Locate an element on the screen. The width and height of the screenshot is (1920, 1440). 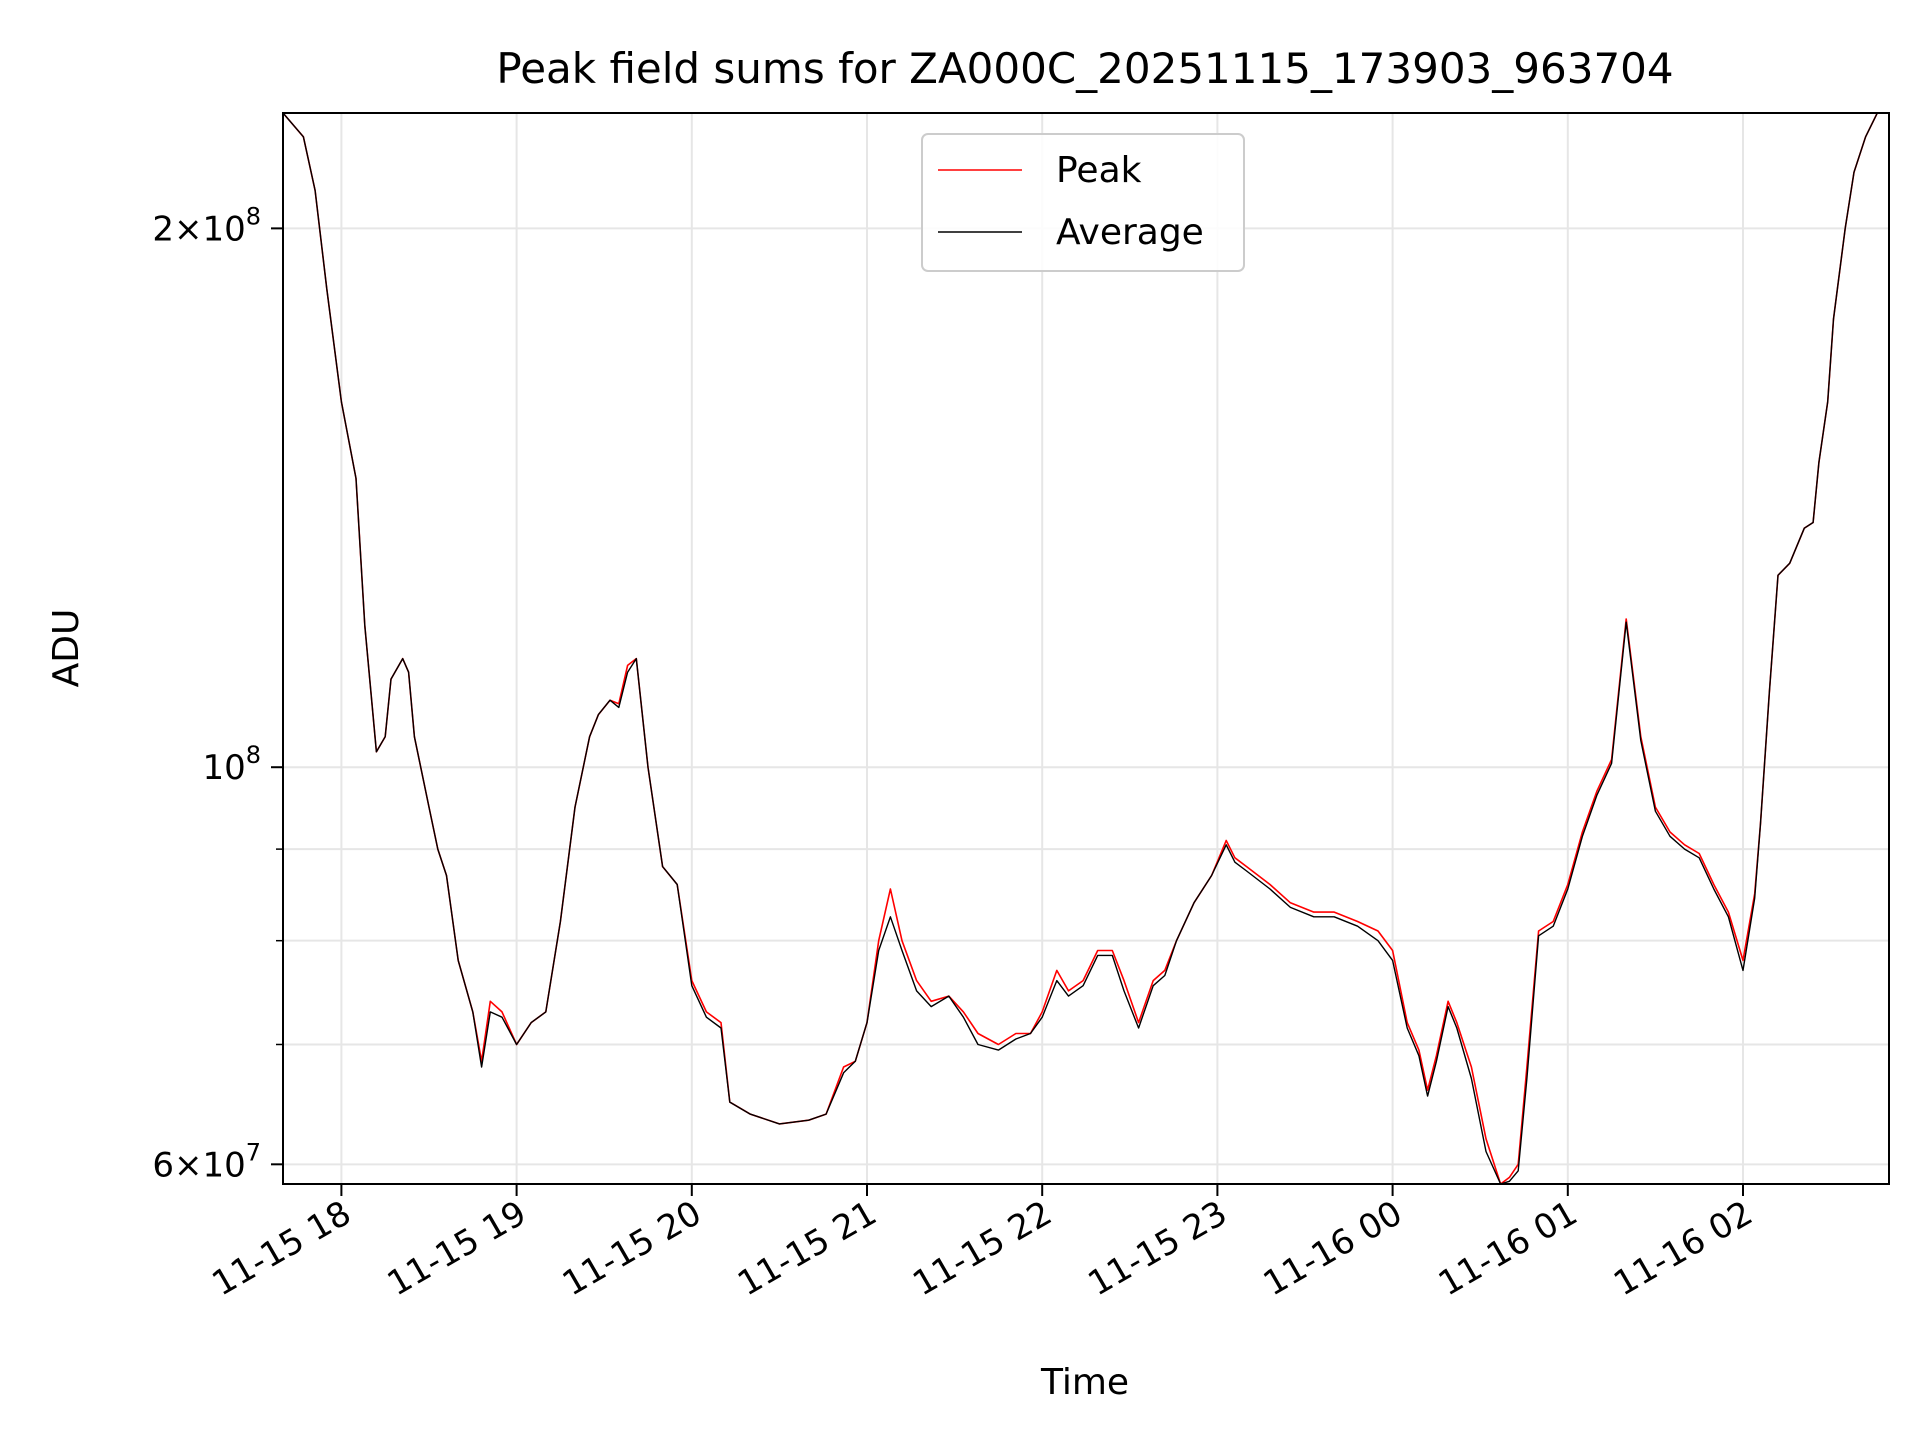
x-axis-label: Time is located at coordinates (1084, 1382).